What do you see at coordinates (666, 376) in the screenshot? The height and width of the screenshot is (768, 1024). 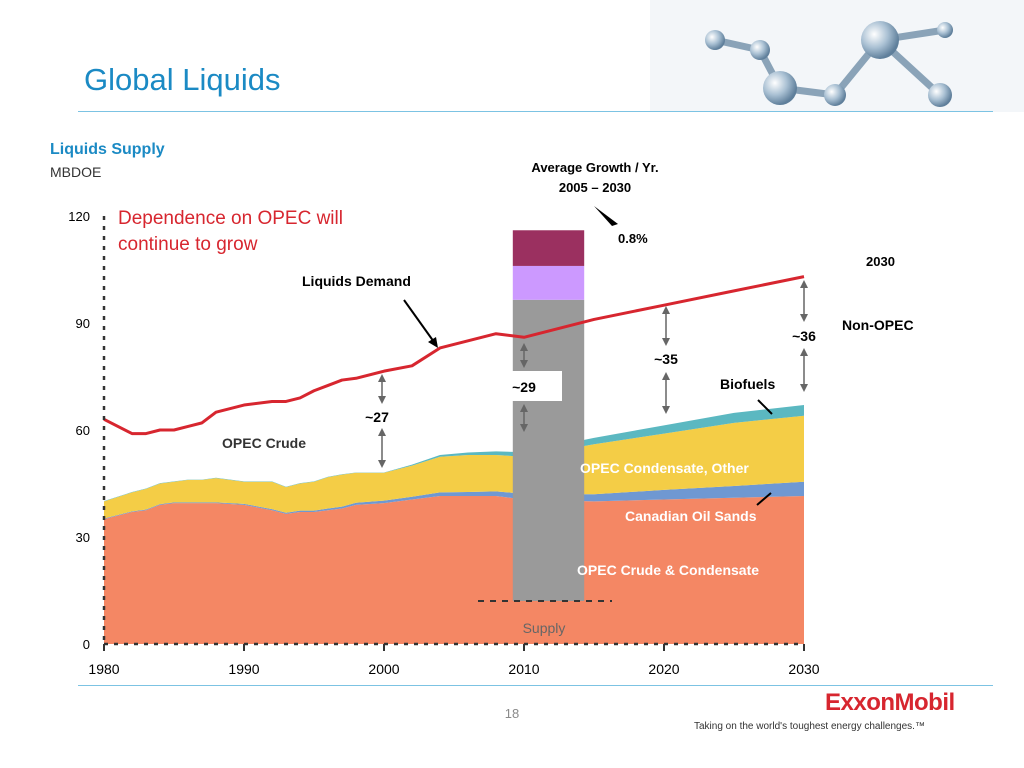 I see `gap-arrow-2020b-head-top` at bounding box center [666, 376].